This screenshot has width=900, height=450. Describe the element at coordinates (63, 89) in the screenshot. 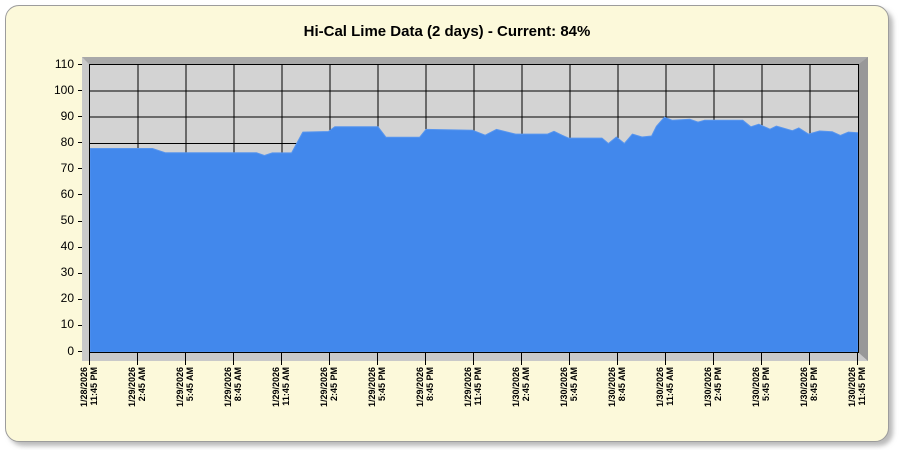

I see `y-tick-label: 100` at that location.